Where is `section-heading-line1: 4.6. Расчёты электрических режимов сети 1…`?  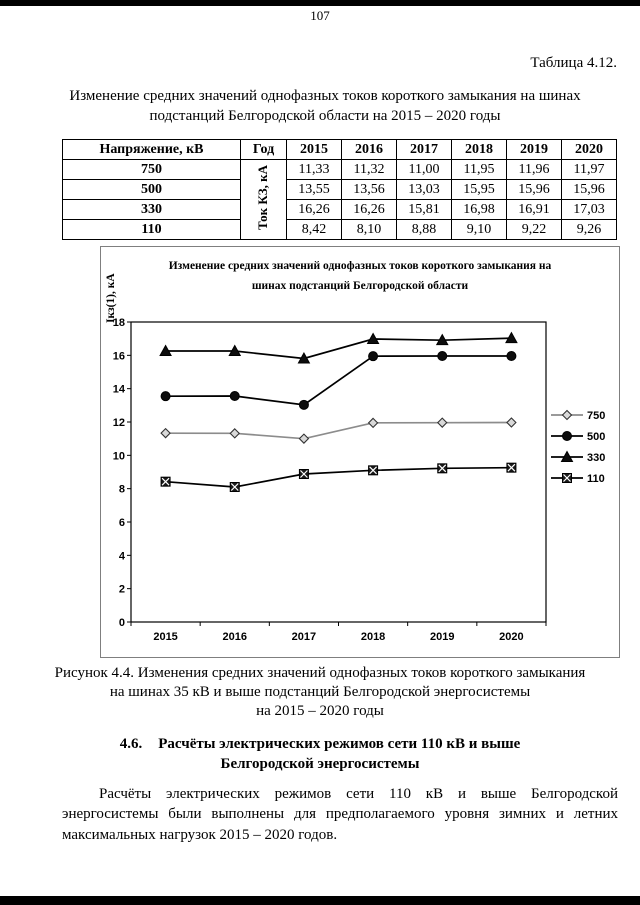
section-heading-line1: 4.6. Расчёты электрических режимов сети 1… is located at coordinates (320, 745).